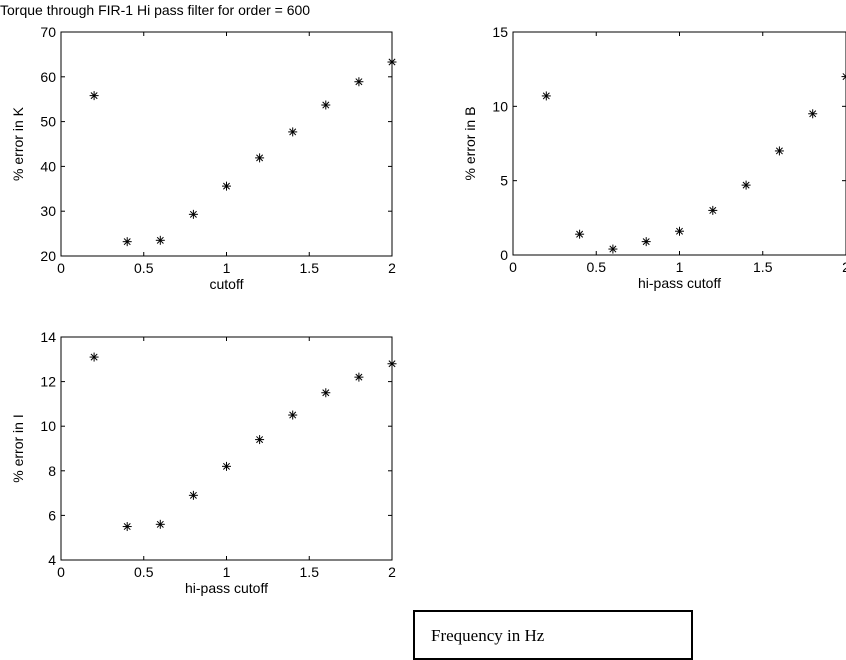  I want to click on y-tick-label: 20, so click(48, 256).